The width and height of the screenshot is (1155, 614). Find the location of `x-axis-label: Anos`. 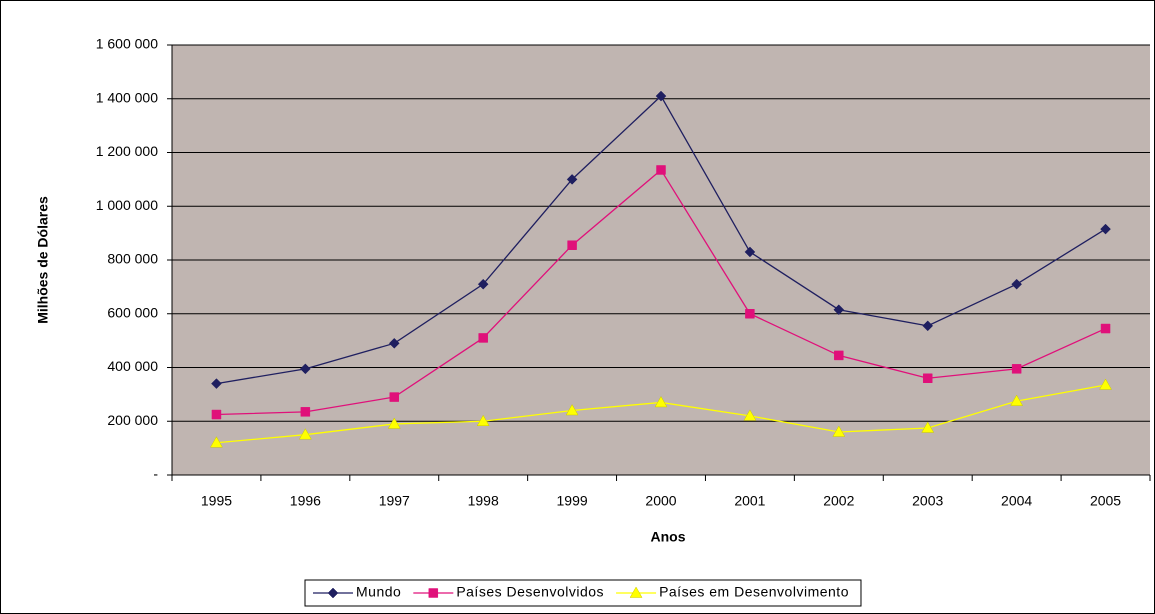

x-axis-label: Anos is located at coordinates (668, 537).